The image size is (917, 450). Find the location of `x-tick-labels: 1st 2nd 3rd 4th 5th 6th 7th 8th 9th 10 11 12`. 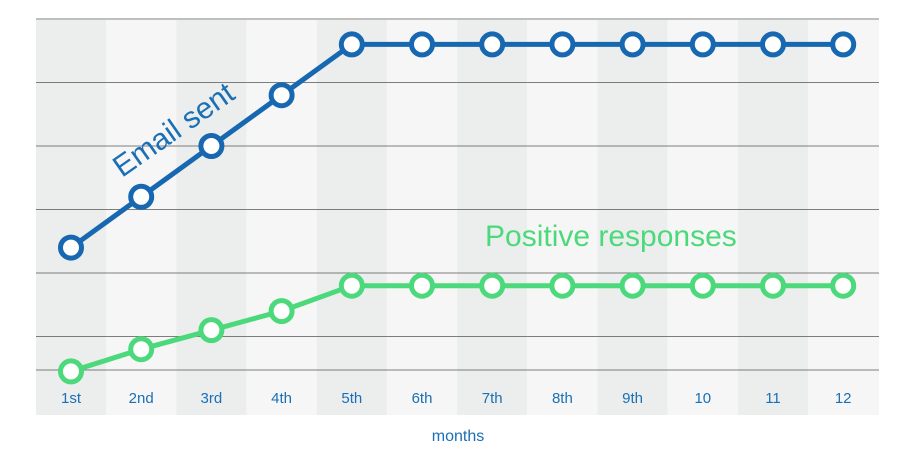

x-tick-labels: 1st 2nd 3rd 4th 5th 6th 7th 8th 9th 10 11 12 is located at coordinates (456, 398).